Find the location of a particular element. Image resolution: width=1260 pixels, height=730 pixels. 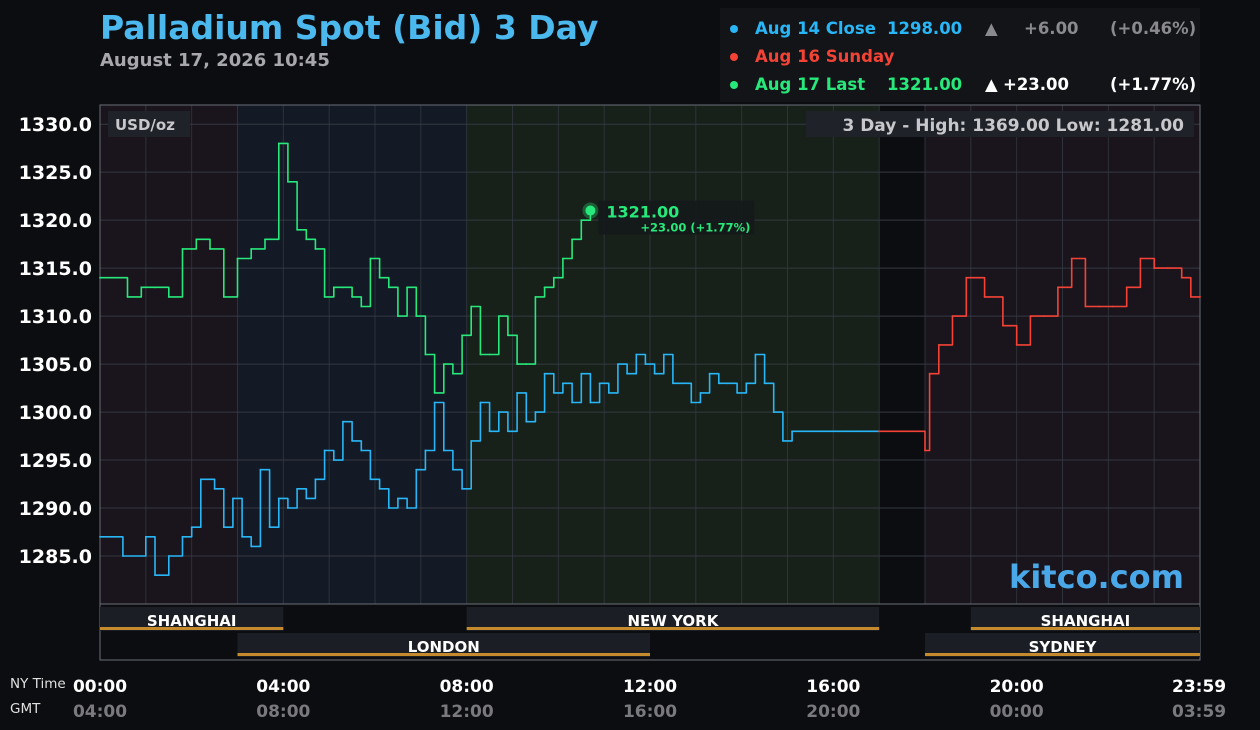

x-tick-label-ny: 20:00 is located at coordinates (1017, 687).